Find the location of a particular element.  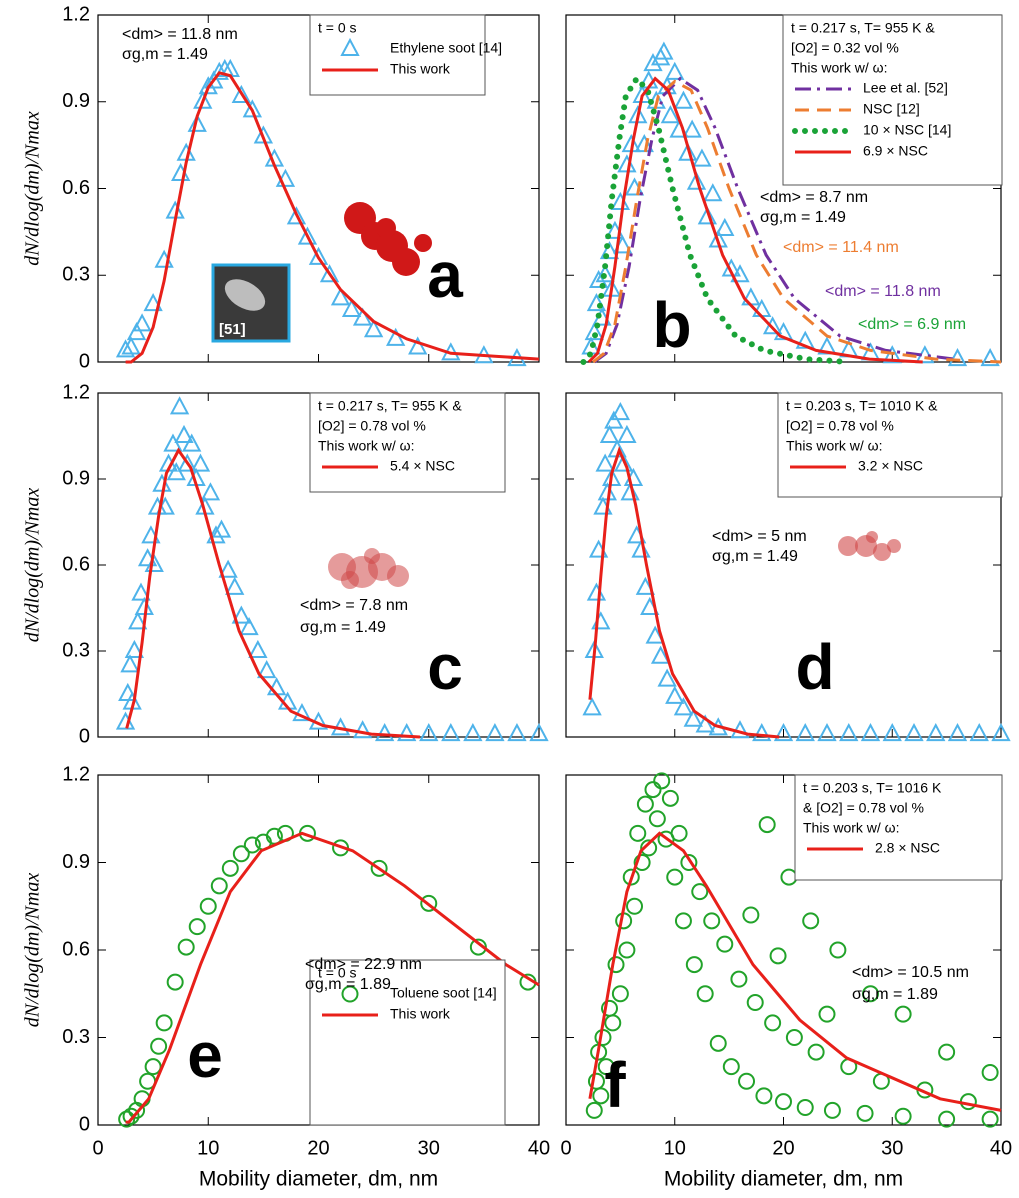

x-tick-label: 0 is located at coordinates (565, 1148).